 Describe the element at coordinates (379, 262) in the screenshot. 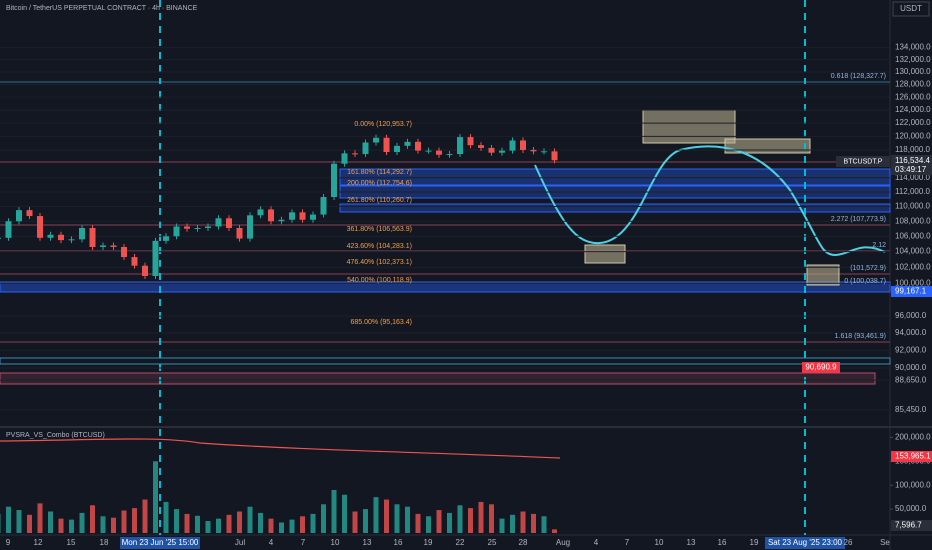

I see `fib-label: 476.40% (102,373.1)` at that location.